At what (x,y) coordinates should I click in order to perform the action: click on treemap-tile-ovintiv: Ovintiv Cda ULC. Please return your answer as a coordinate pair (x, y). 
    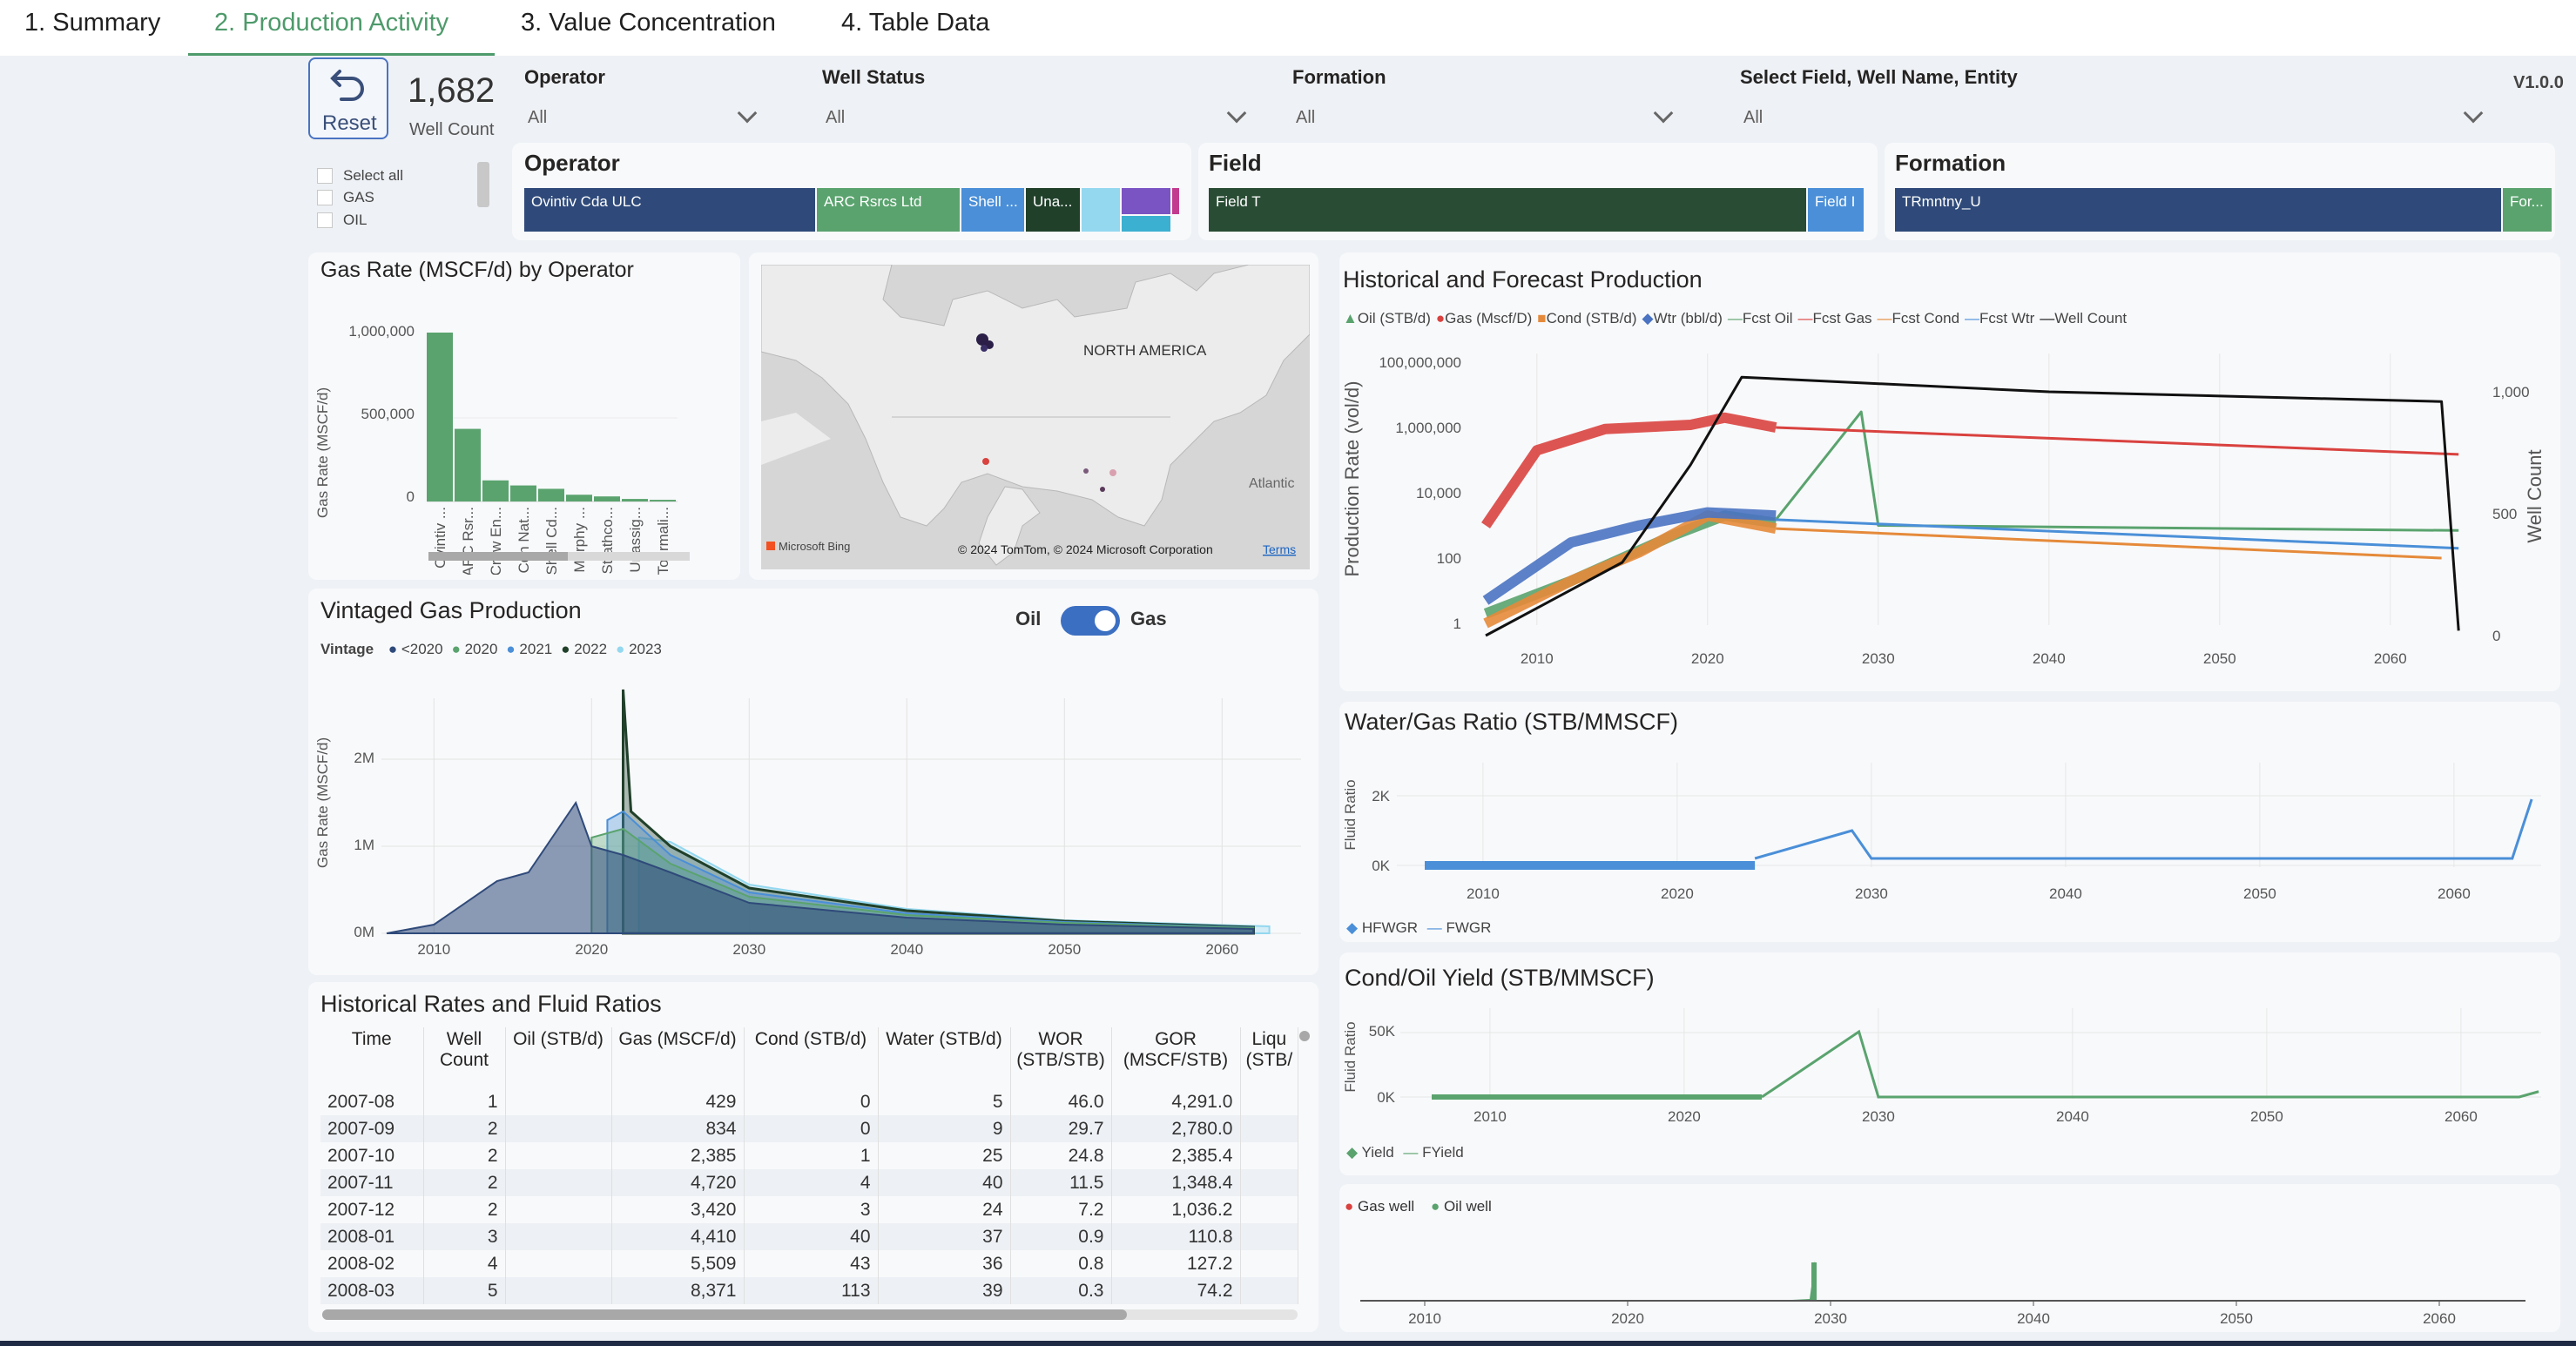
    Looking at the image, I should click on (670, 210).